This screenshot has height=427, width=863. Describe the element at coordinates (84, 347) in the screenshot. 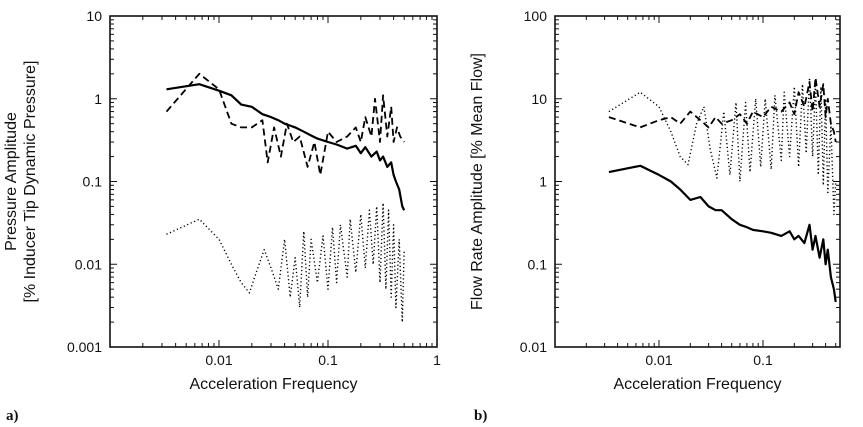

I see `y-tick-label: 0.001` at that location.